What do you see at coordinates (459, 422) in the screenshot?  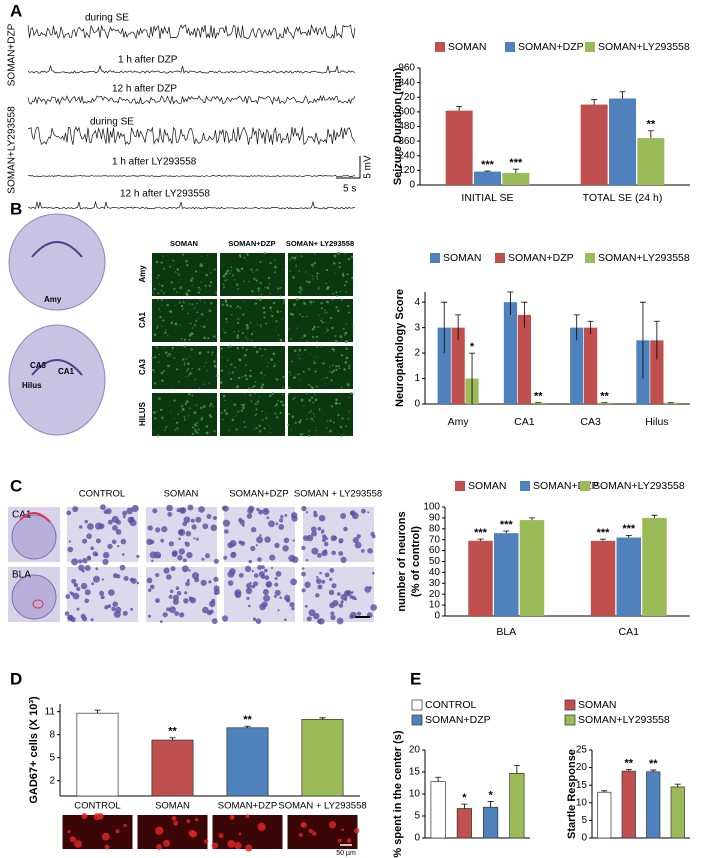 I see `x-tick-label: Amy` at bounding box center [459, 422].